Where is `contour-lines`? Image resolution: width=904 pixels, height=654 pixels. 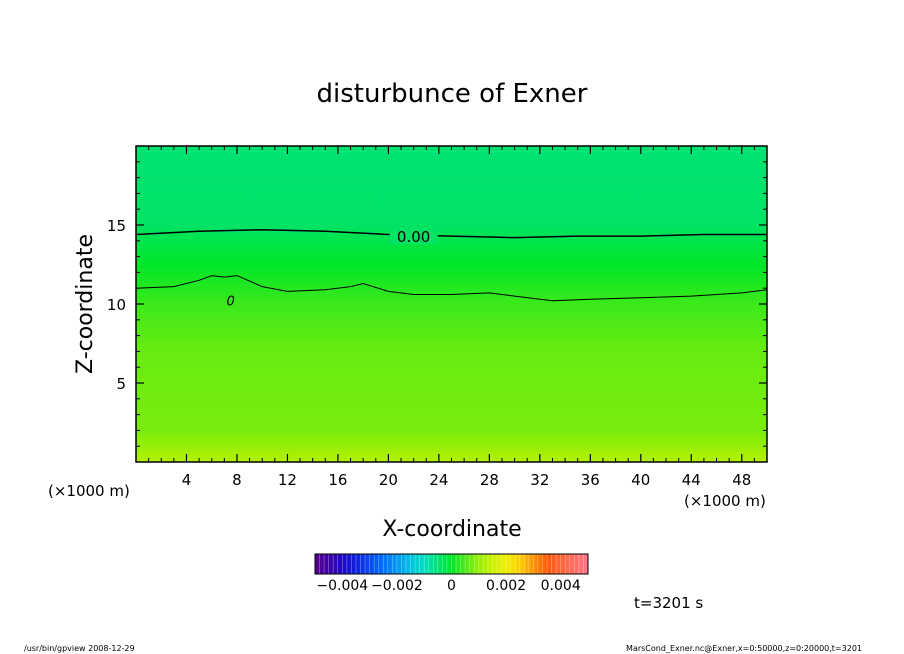 contour-lines is located at coordinates (451, 265).